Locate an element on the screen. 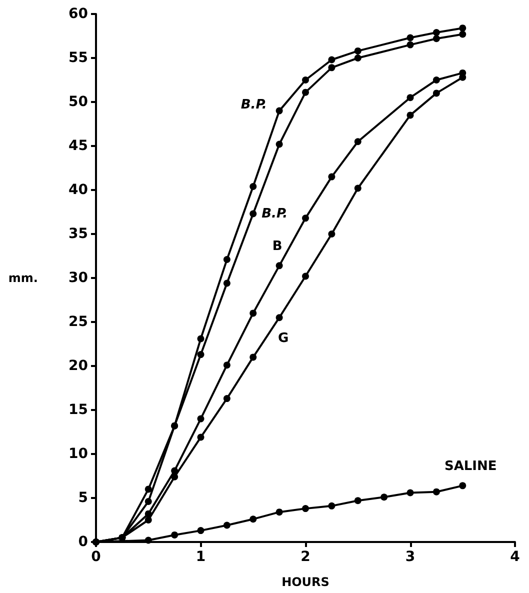  series-label: SALINE is located at coordinates (470, 466).